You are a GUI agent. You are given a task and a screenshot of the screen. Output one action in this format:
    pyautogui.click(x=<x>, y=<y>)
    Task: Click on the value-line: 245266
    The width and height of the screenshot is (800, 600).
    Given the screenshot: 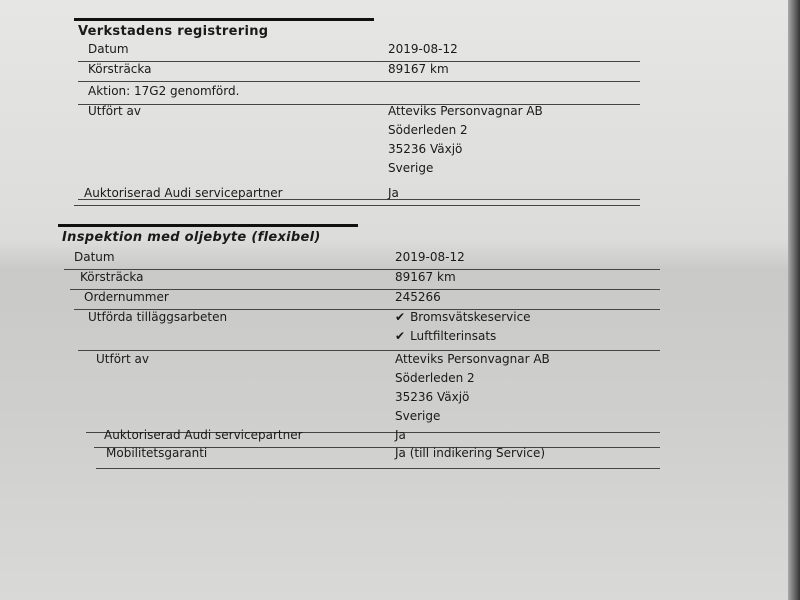 What is the action you would take?
    pyautogui.click(x=418, y=297)
    